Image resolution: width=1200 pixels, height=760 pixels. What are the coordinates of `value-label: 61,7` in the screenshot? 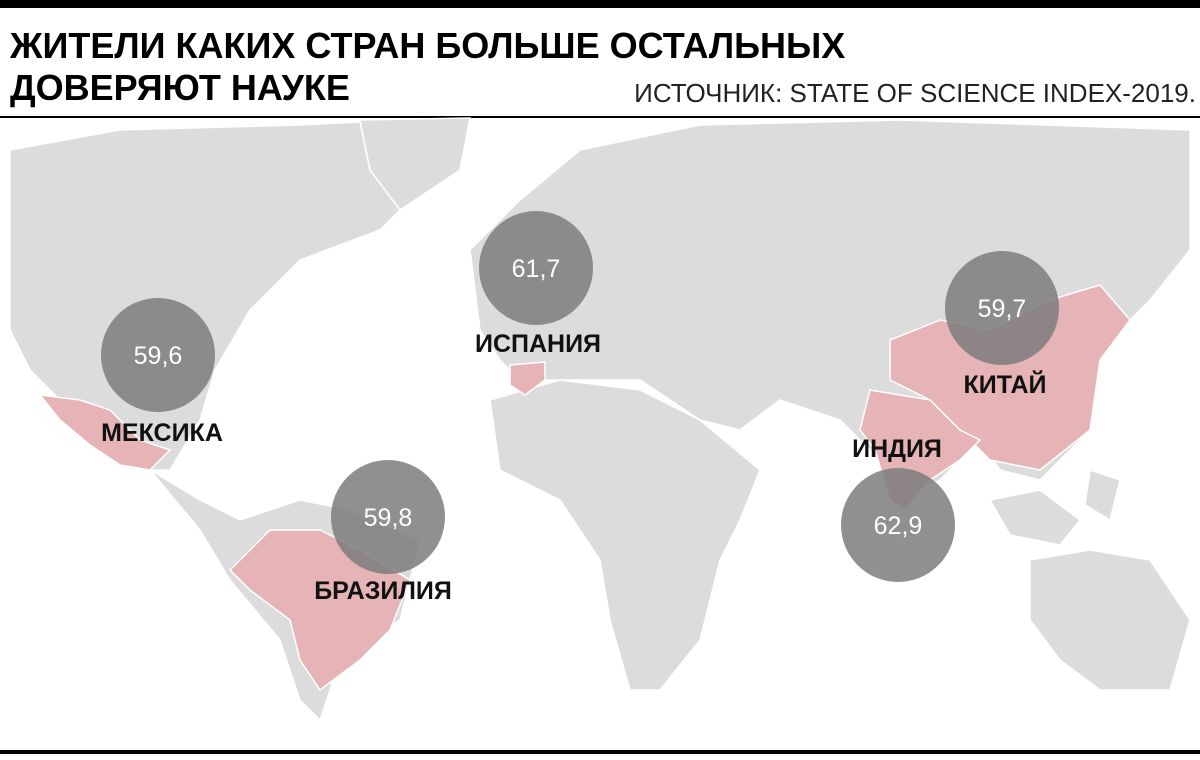 It's located at (536, 269).